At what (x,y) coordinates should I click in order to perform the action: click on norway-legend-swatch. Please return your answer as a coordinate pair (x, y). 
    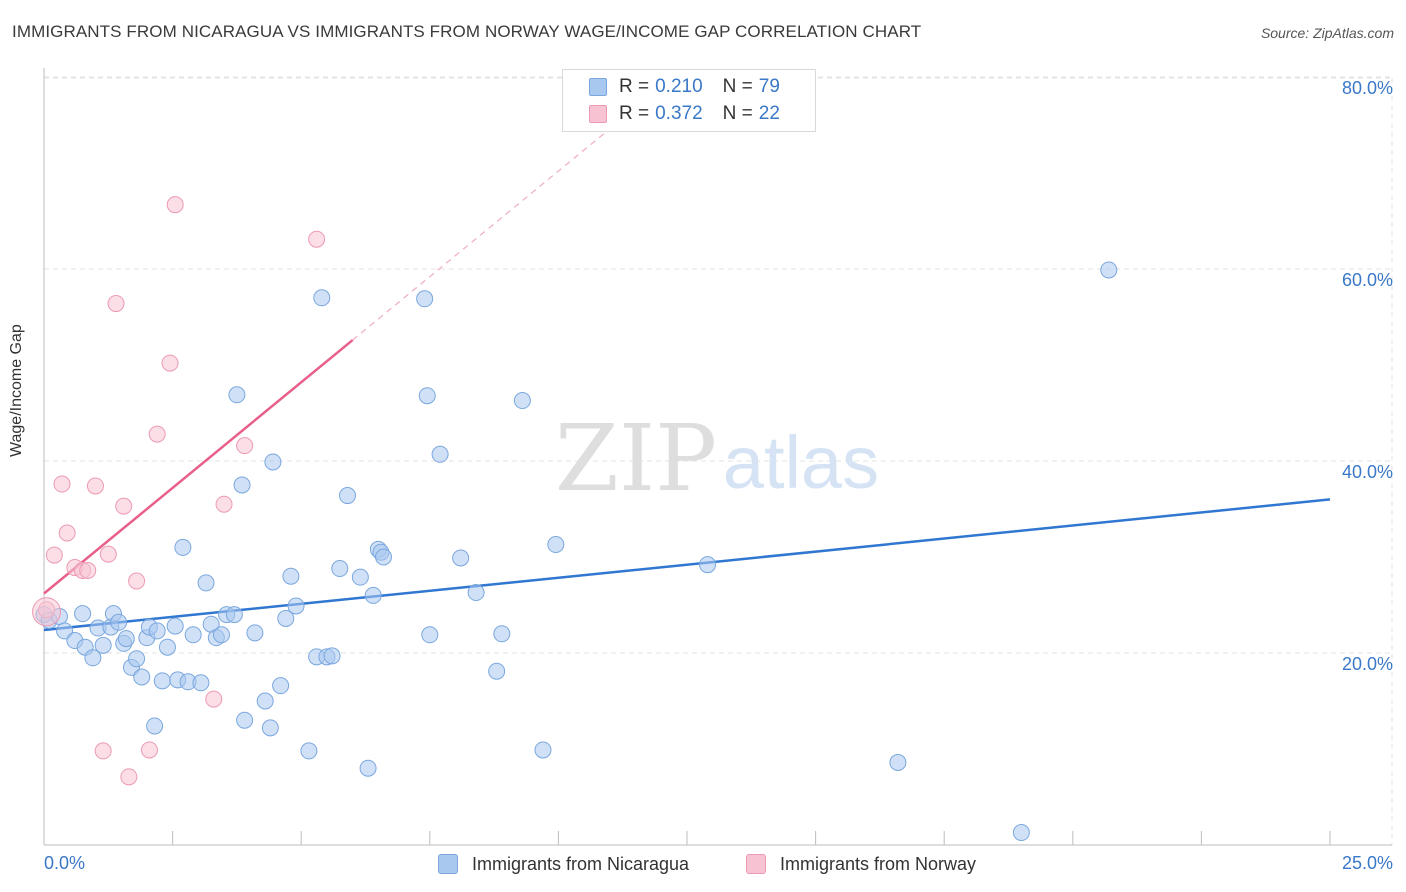
    Looking at the image, I should click on (756, 864).